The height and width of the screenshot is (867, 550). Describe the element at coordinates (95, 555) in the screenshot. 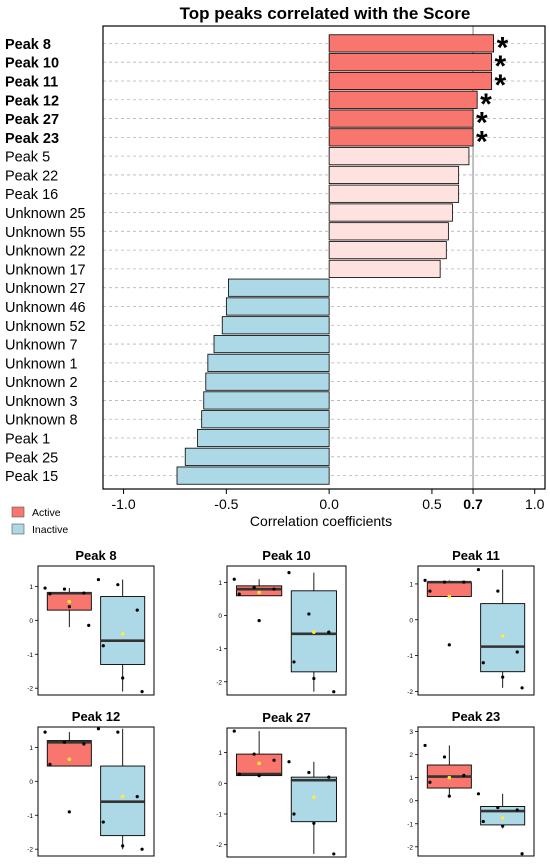

I see `panel-title: Peak 8` at that location.